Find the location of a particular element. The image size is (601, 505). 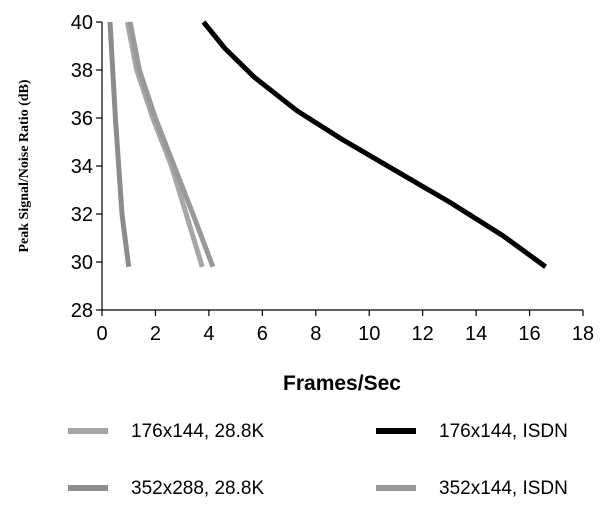

legend-label: 176x144, 28.8K is located at coordinates (197, 431).